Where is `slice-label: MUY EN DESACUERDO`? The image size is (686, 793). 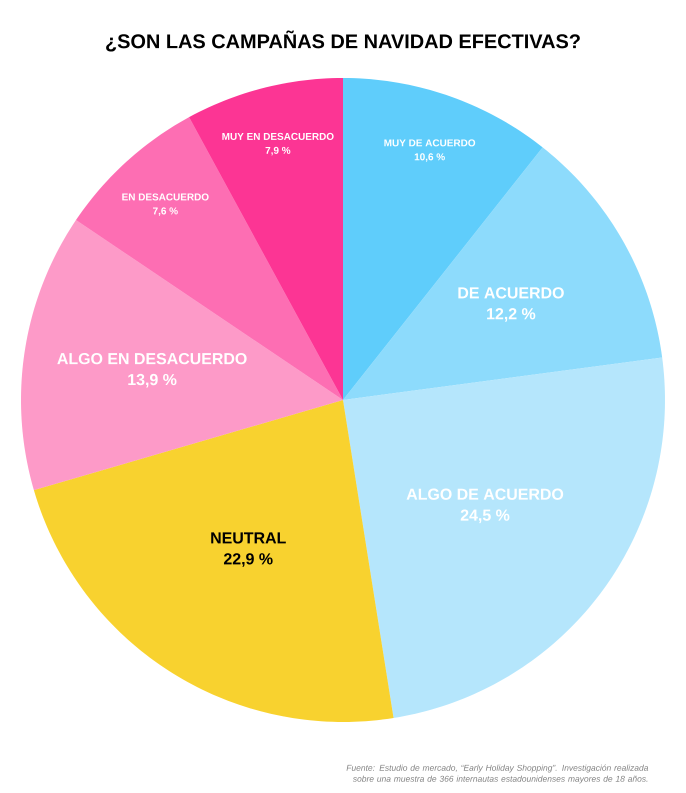 slice-label: MUY EN DESACUERDO is located at coordinates (278, 136).